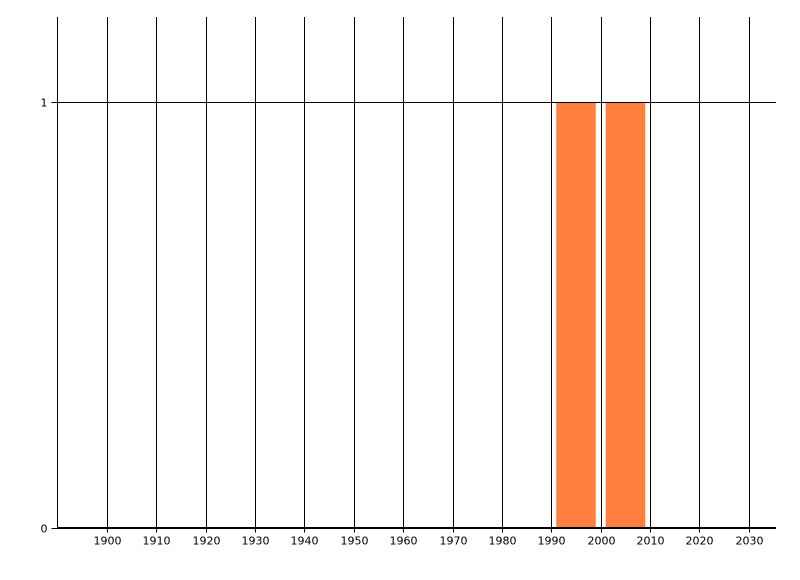 Image resolution: width=800 pixels, height=580 pixels. Describe the element at coordinates (108, 541) in the screenshot. I see `x-tick-label: 1900` at that location.